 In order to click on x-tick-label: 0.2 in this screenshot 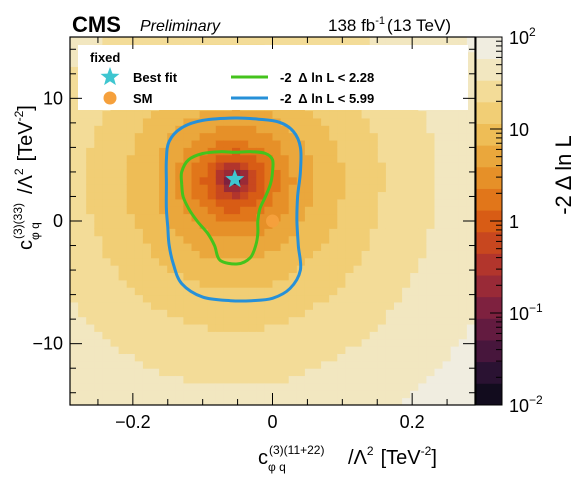, I will do `click(412, 422)`.